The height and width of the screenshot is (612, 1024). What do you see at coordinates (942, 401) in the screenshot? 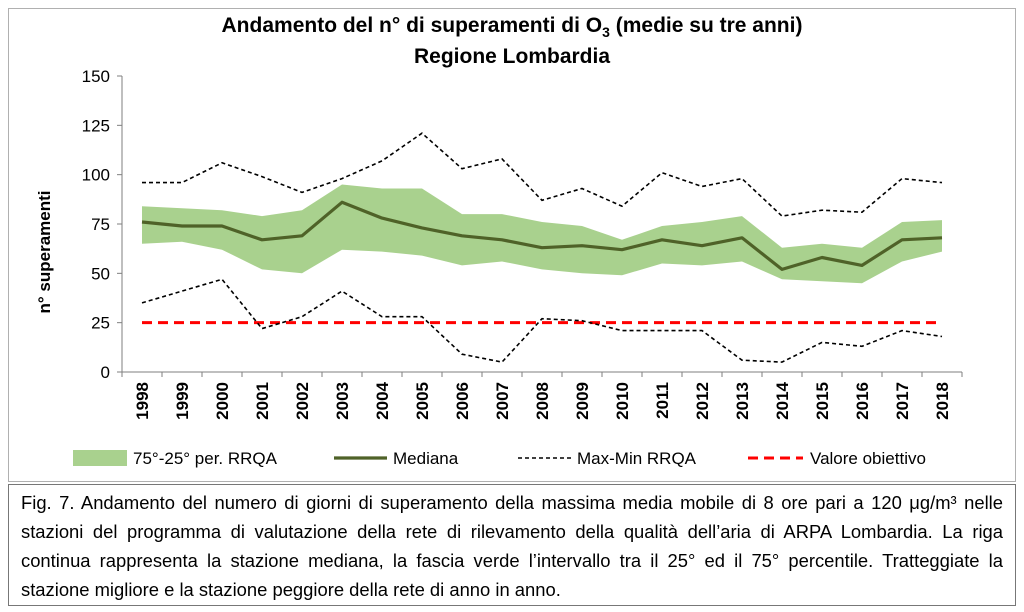
I see `x-tick-label: 2018` at bounding box center [942, 401].